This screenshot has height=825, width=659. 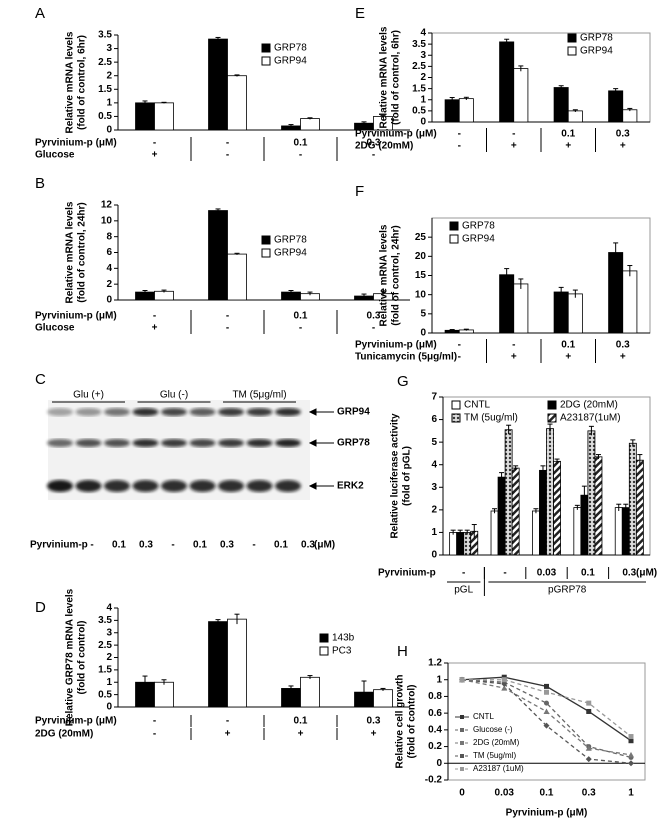 What do you see at coordinates (434, 419) in the screenshot?
I see `y-tick-label: 6` at bounding box center [434, 419].